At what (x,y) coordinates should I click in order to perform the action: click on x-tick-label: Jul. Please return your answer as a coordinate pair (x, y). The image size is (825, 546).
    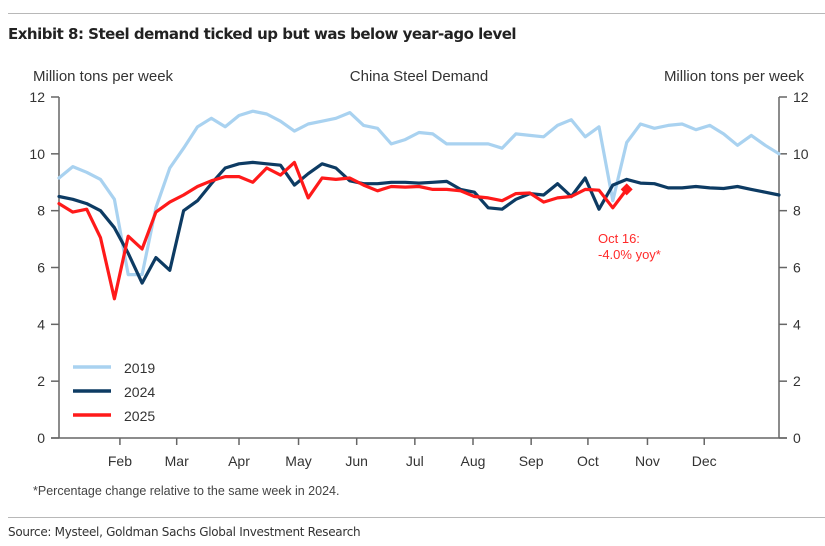
    Looking at the image, I should click on (415, 461).